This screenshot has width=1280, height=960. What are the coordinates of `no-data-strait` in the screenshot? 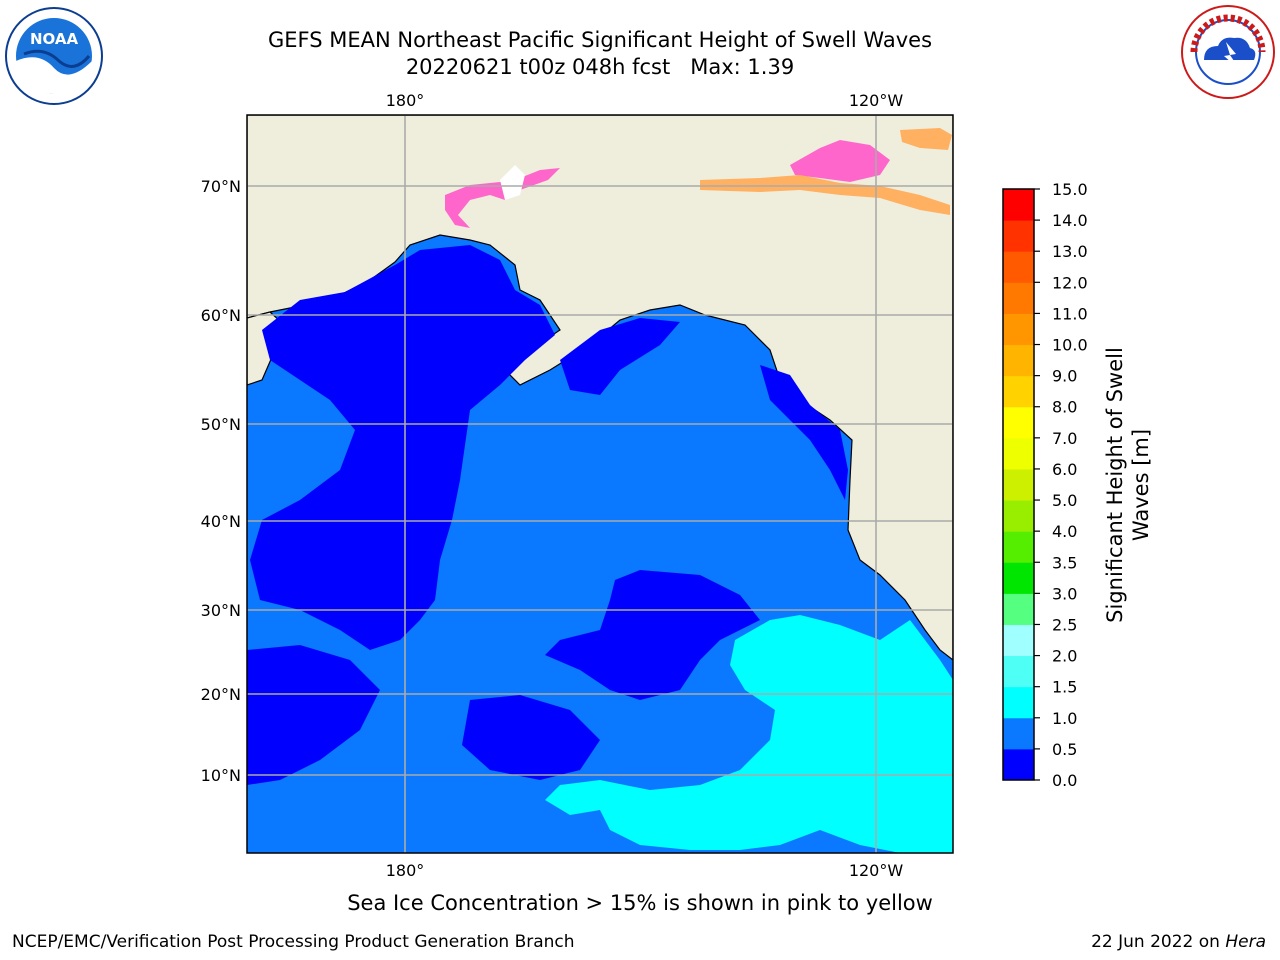 It's located at (512, 182).